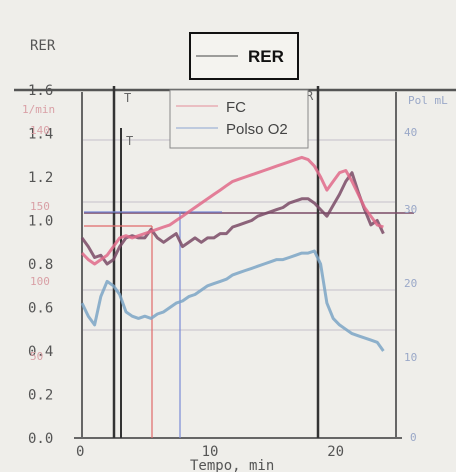 The width and height of the screenshot is (456, 472). What do you see at coordinates (428, 100) in the screenshot?
I see `pulse-axis-label: Pol mL` at bounding box center [428, 100].